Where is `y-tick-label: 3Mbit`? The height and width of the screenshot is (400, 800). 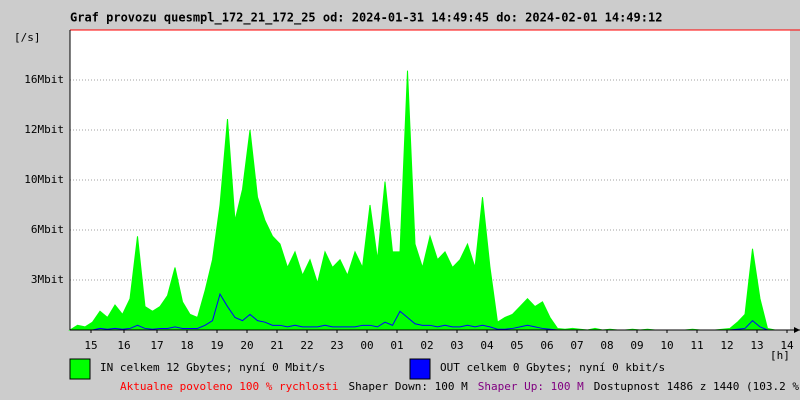 y-tick-label: 3Mbit is located at coordinates (47, 279).